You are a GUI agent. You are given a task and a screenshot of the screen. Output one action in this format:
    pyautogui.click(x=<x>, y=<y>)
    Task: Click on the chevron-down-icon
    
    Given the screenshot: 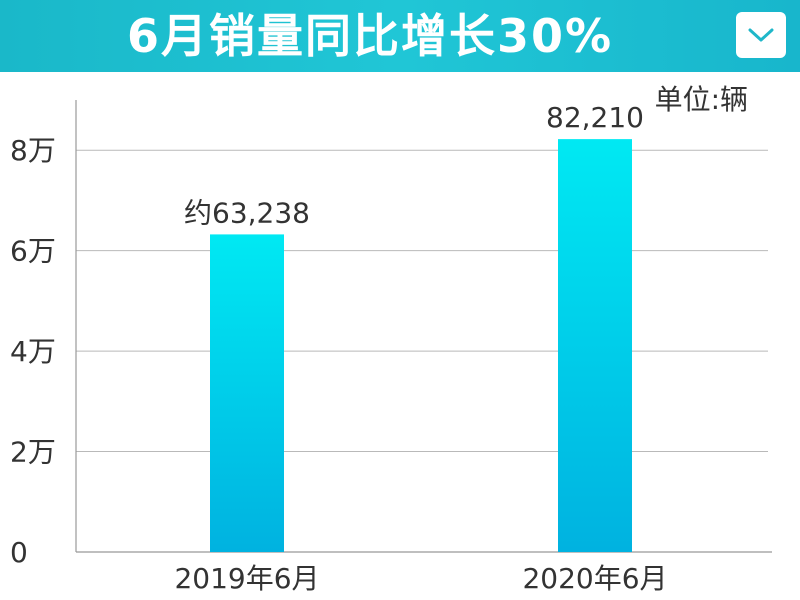 What is the action you would take?
    pyautogui.click(x=761, y=35)
    